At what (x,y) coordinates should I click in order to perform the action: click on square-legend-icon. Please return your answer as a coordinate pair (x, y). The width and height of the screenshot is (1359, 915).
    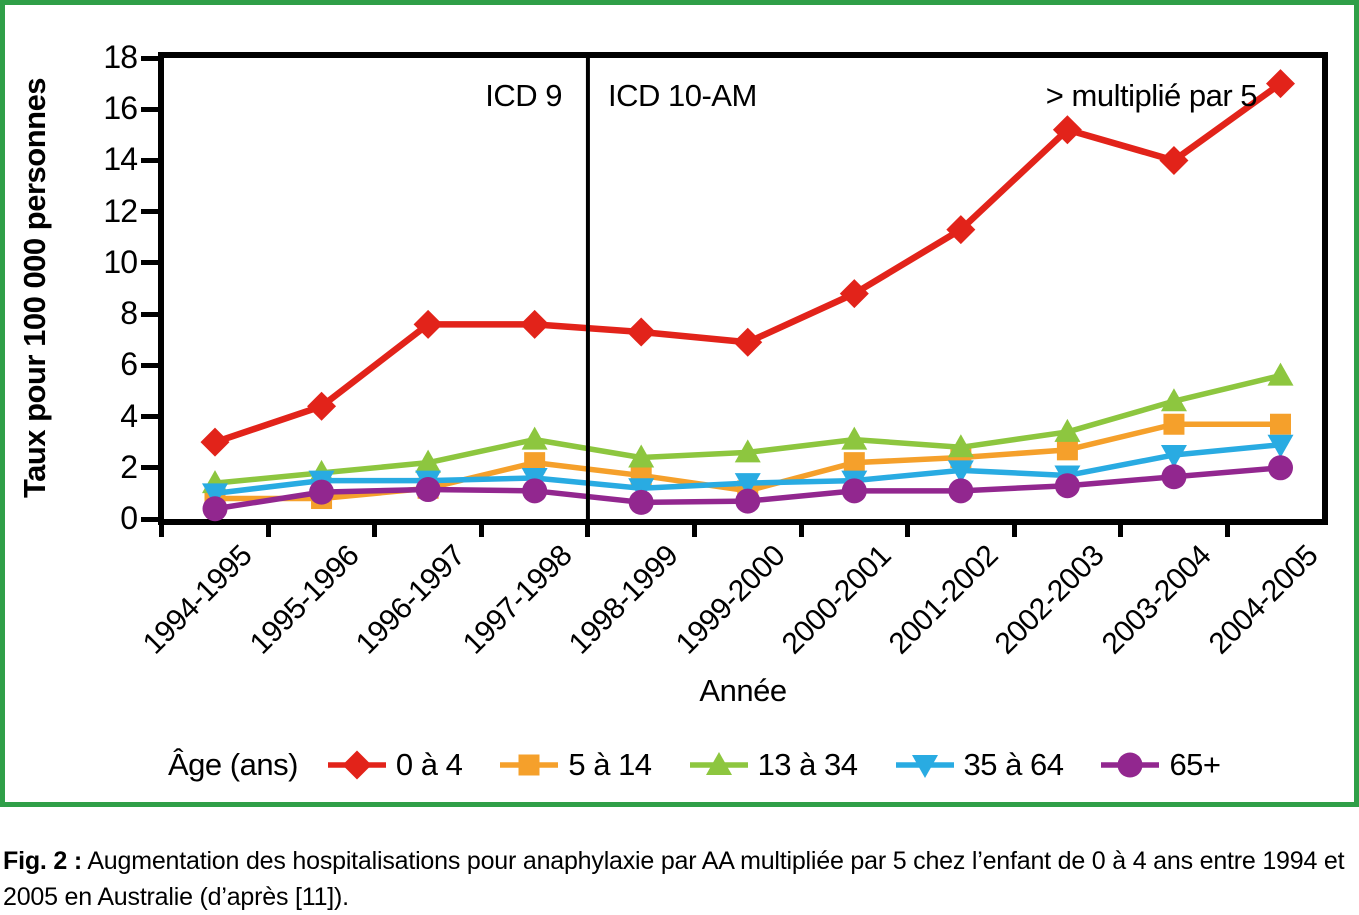
    Looking at the image, I should click on (529, 765).